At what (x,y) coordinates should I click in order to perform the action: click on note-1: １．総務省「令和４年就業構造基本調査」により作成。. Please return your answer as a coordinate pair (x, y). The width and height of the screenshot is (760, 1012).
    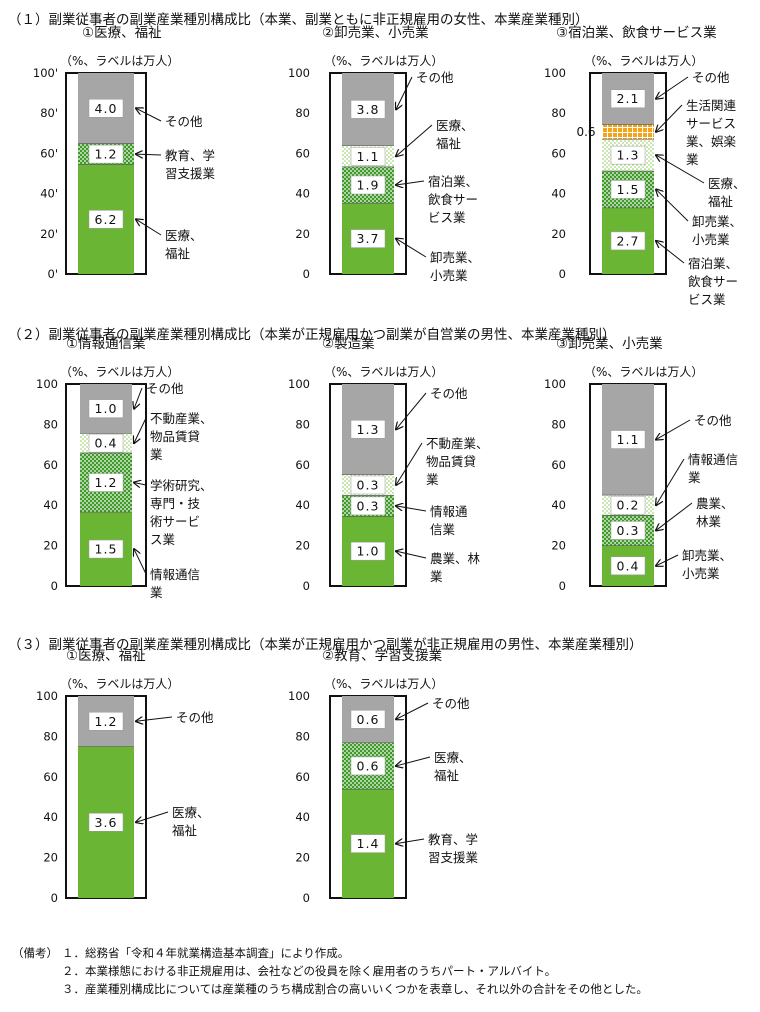
    Looking at the image, I should click on (206, 953).